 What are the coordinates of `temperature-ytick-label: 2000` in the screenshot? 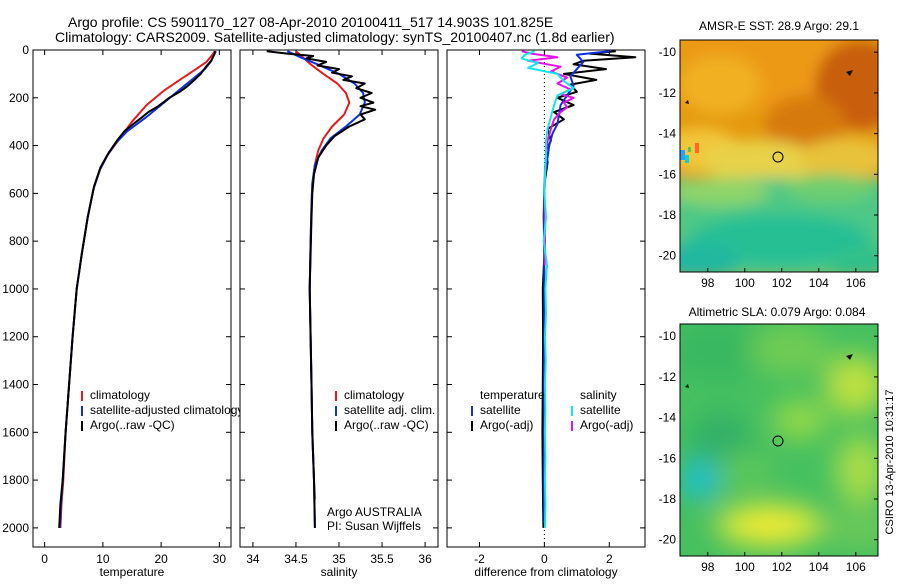 It's located at (15, 528).